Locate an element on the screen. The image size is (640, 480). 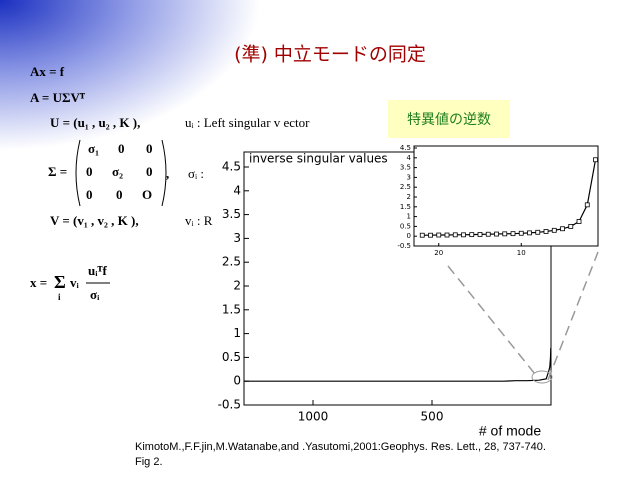
equation: σᵢ is located at coordinates (95, 294).